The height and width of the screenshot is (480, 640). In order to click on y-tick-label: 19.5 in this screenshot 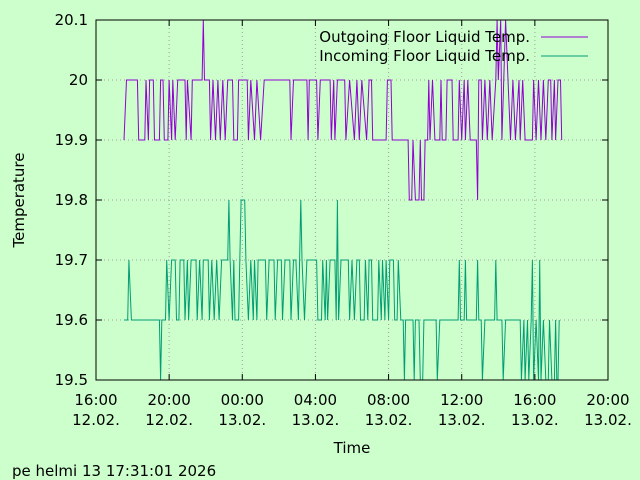, I will do `click(71, 380)`.